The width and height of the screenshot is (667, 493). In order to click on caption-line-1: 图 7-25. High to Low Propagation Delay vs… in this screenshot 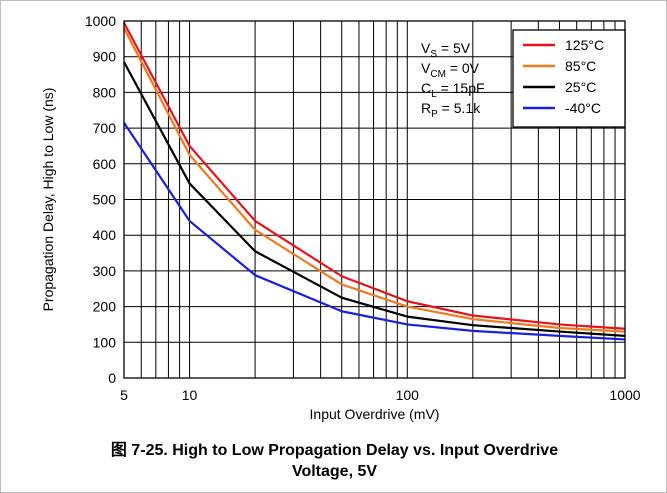, I will do `click(334, 450)`.